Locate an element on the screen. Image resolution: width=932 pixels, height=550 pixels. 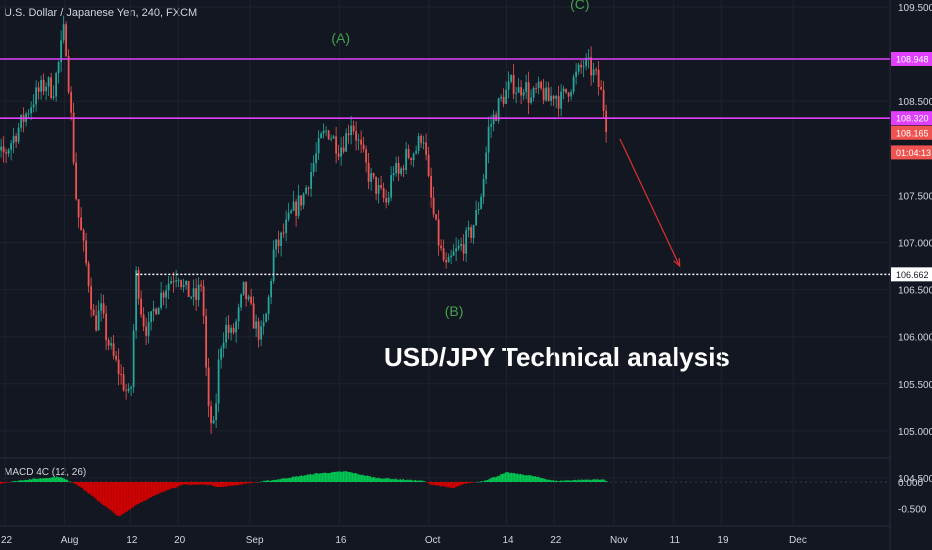
macd-tick-label: 0.000 is located at coordinates (910, 483).